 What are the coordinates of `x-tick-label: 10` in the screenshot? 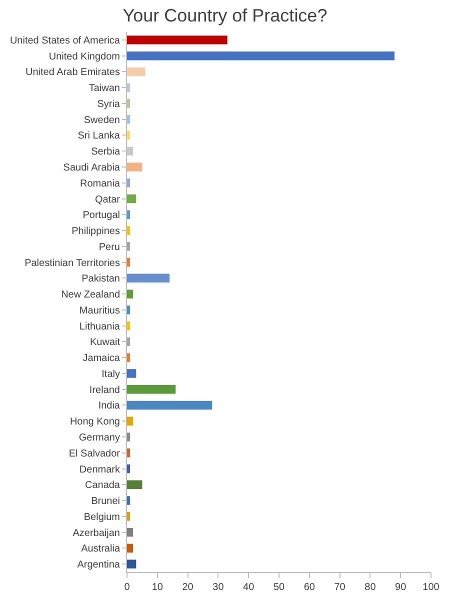 It's located at (158, 587).